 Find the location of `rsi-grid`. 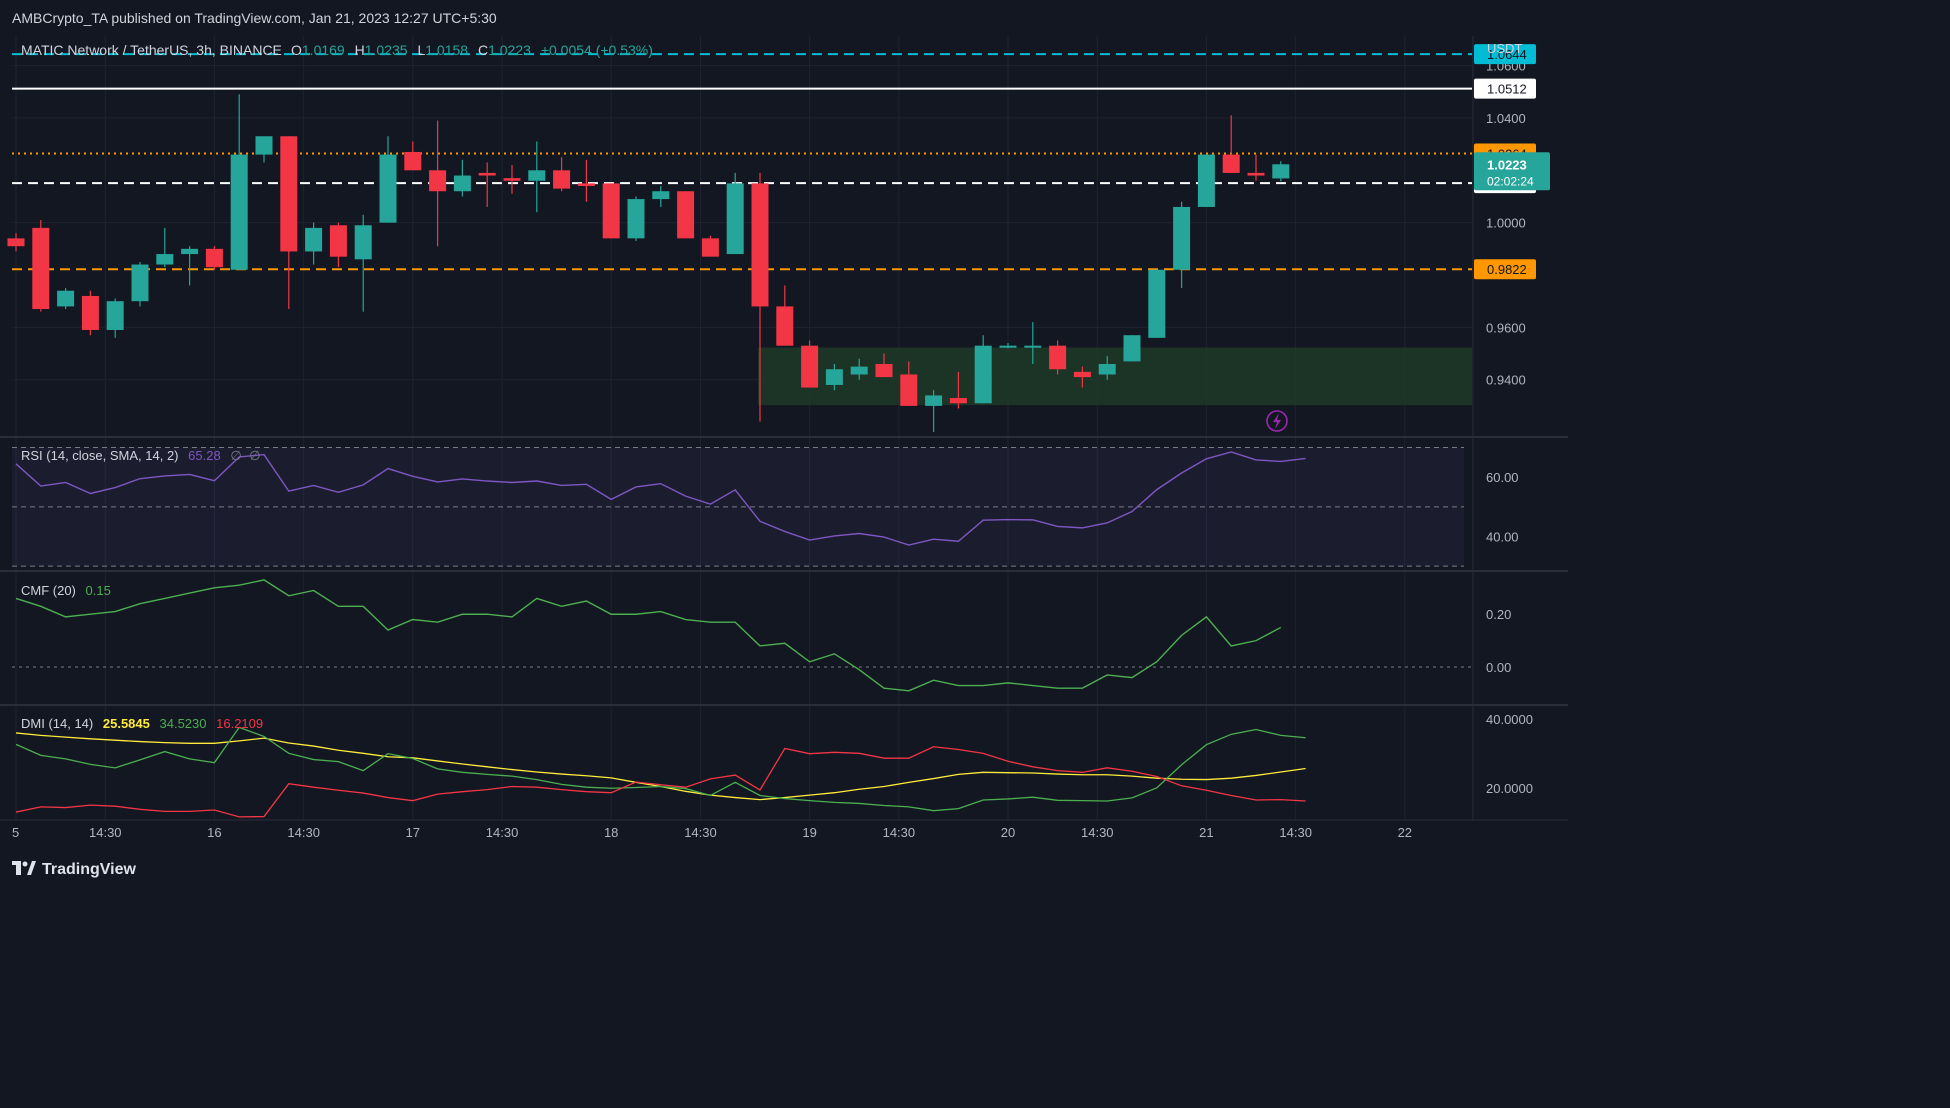

rsi-grid is located at coordinates (710, 504).